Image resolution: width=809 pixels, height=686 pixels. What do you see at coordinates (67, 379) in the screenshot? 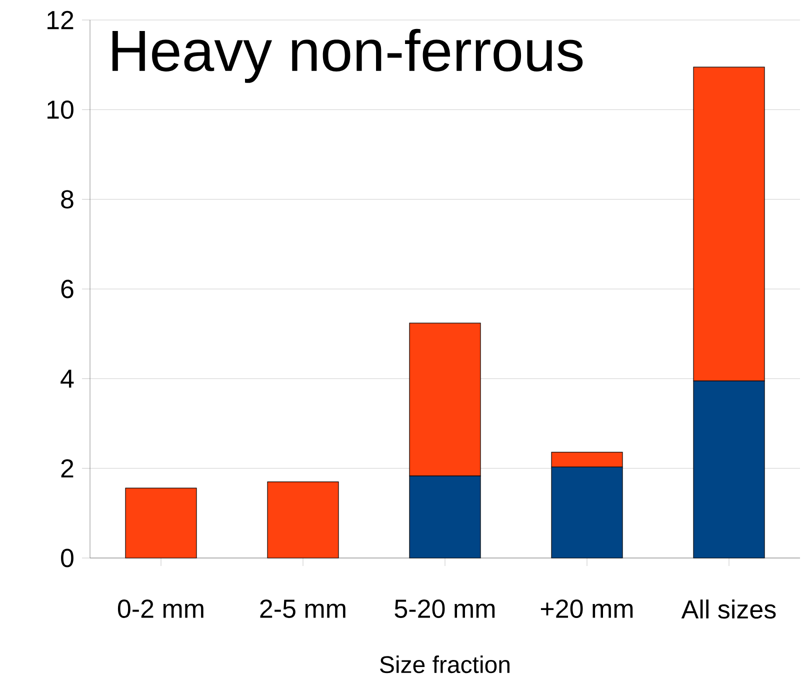
I see `y-tick-label: 4` at bounding box center [67, 379].